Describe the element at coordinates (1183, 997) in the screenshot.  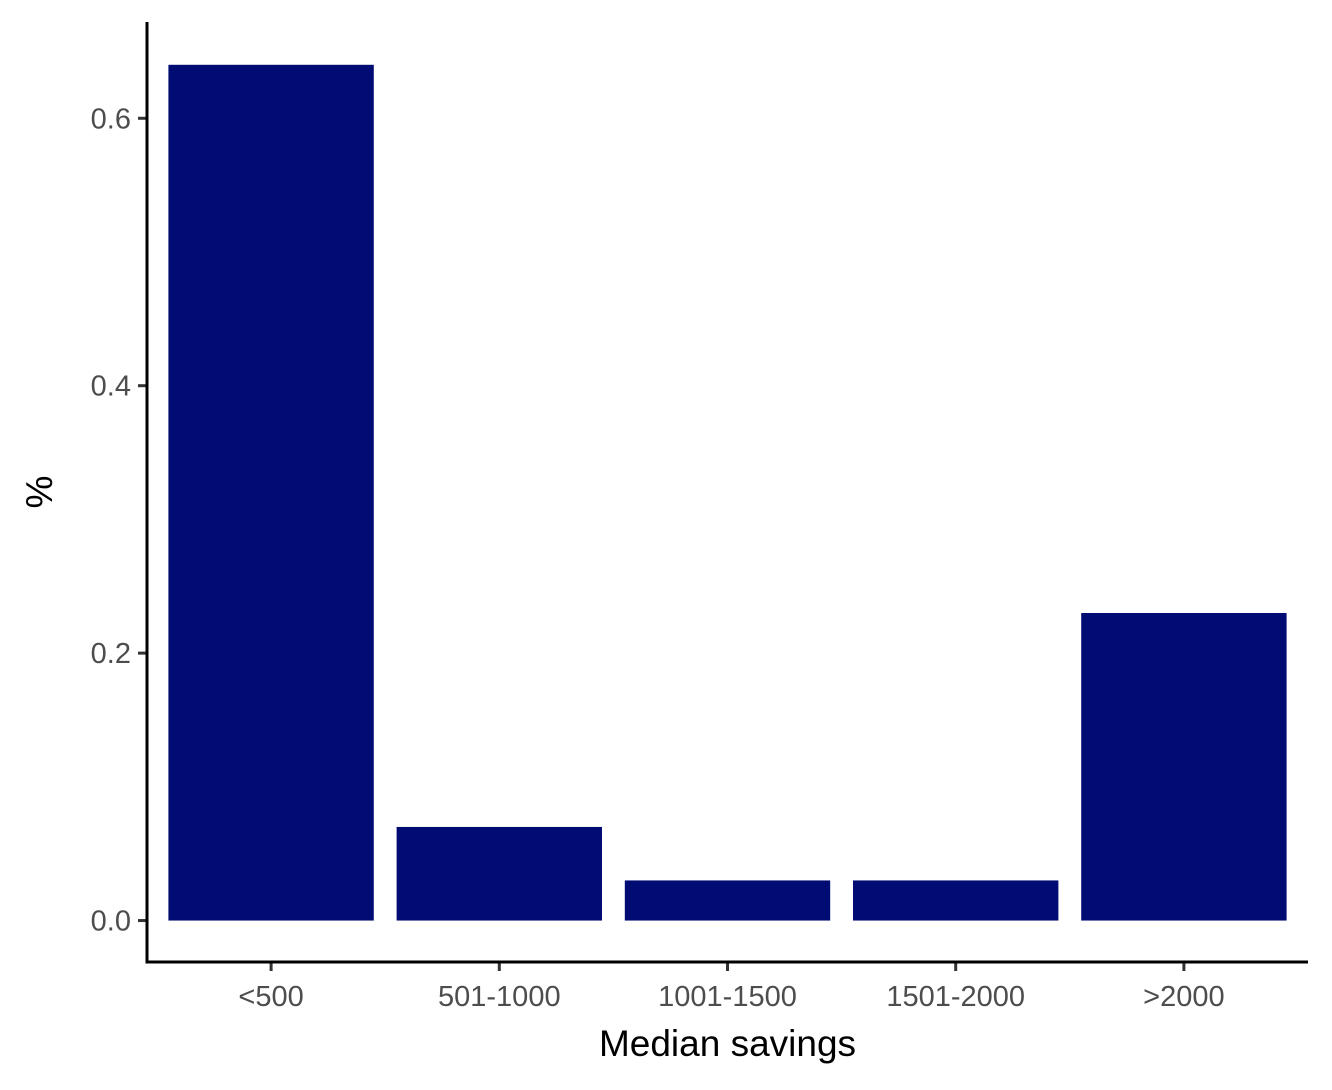
I see `x-tick-label: >2000` at that location.